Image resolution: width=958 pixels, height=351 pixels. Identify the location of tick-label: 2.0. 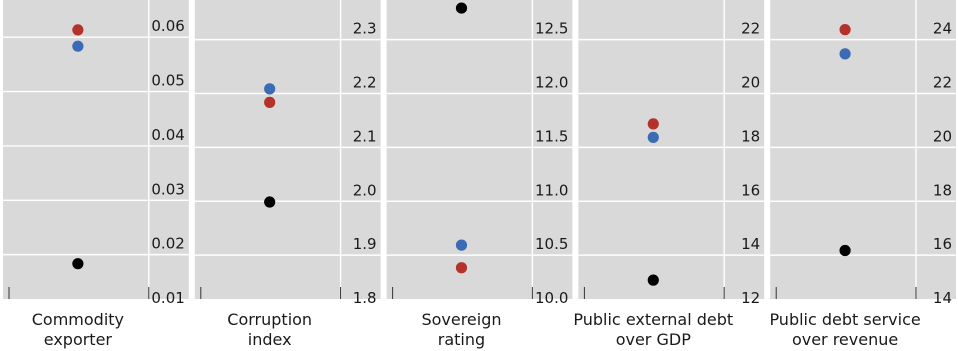
(365, 190).